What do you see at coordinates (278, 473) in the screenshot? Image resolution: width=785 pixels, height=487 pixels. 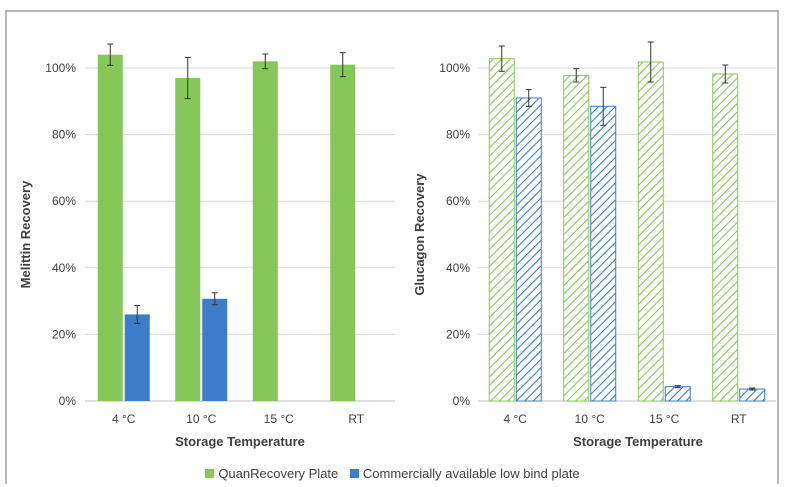 I see `legend-label: QuanRecovery Plate` at bounding box center [278, 473].